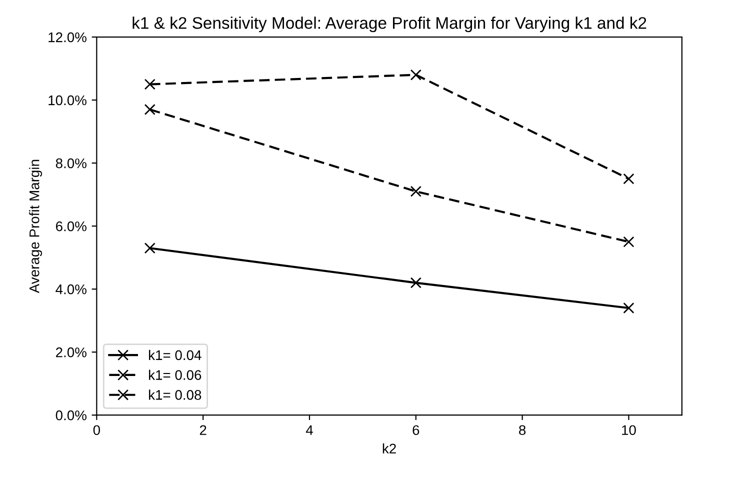 The height and width of the screenshot is (481, 738). I want to click on x-tick-label: 8, so click(522, 430).